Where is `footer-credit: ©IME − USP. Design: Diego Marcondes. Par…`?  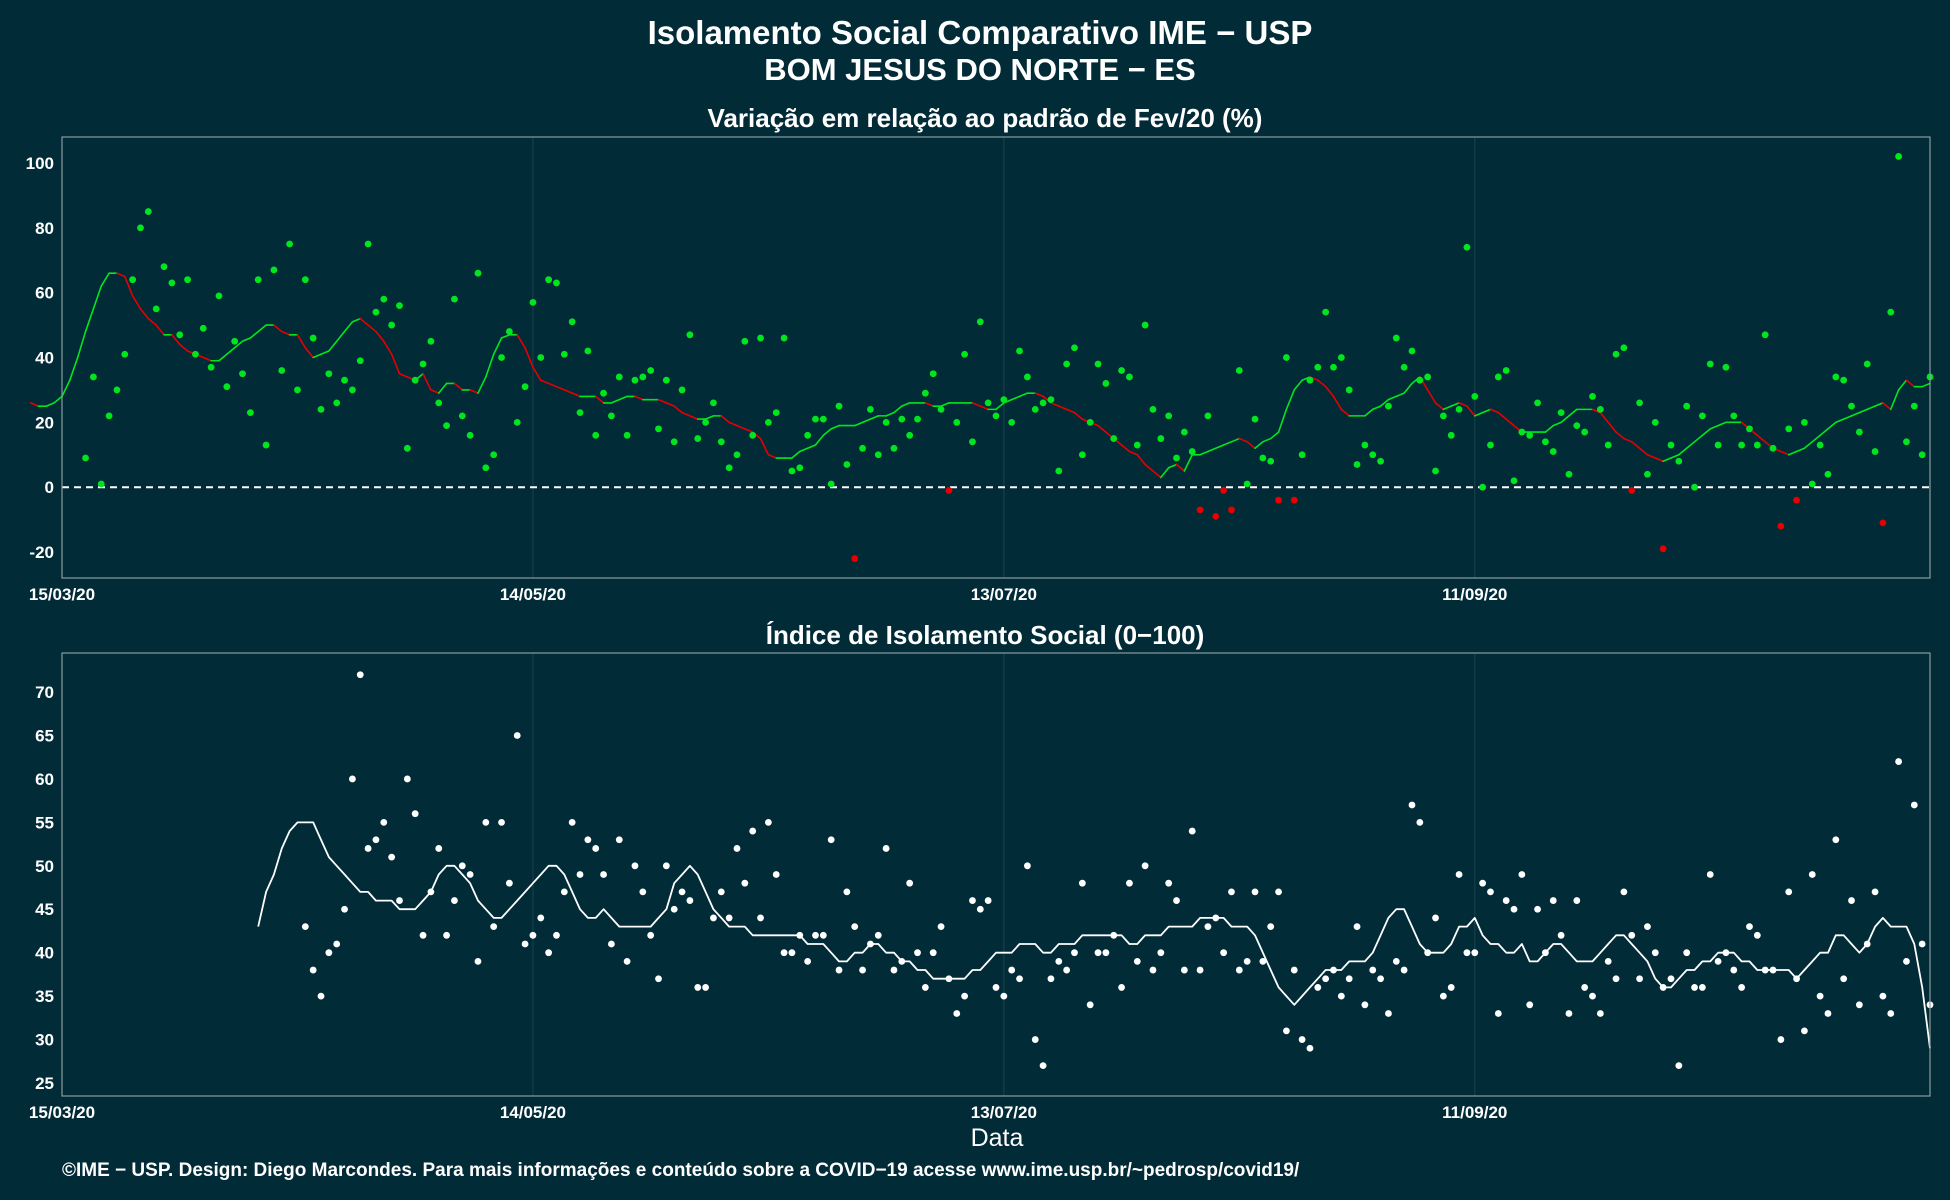
footer-credit: ©IME − USP. Design: Diego Marcondes. Par… is located at coordinates (681, 1170).